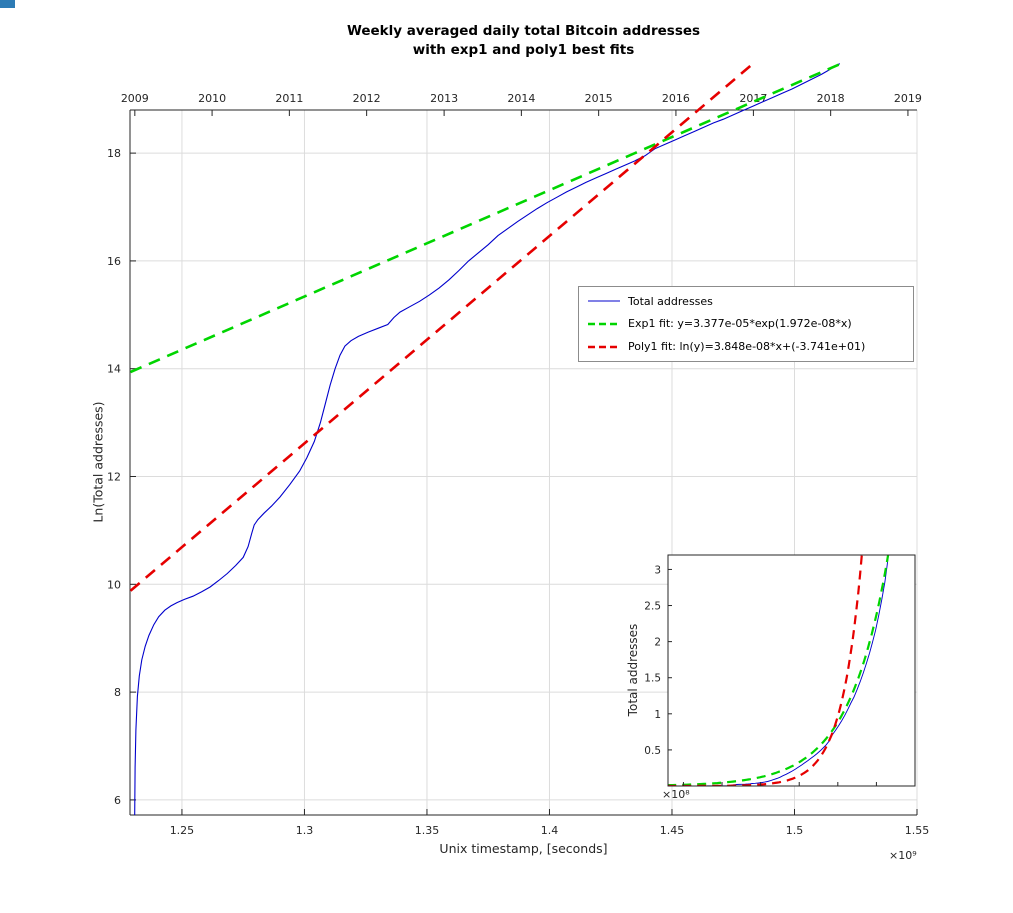 The image size is (1013, 913). I want to click on x-axis-multiplier: ×10⁹, so click(903, 855).